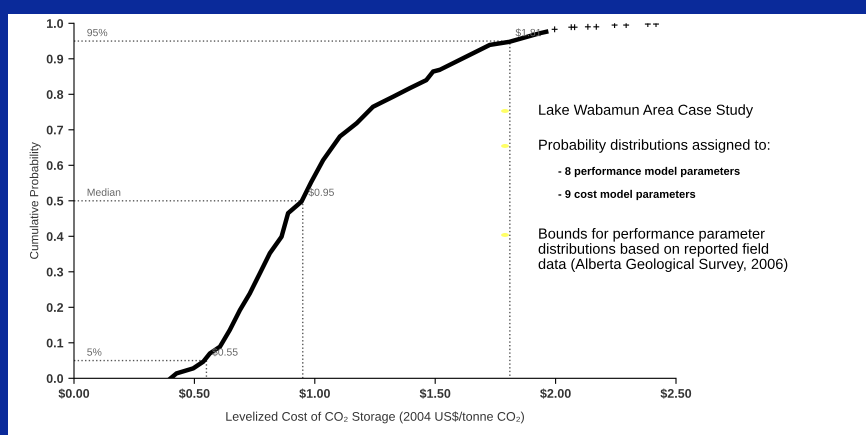 This screenshot has width=866, height=435. I want to click on y-tick-label: 0.9, so click(55, 59).